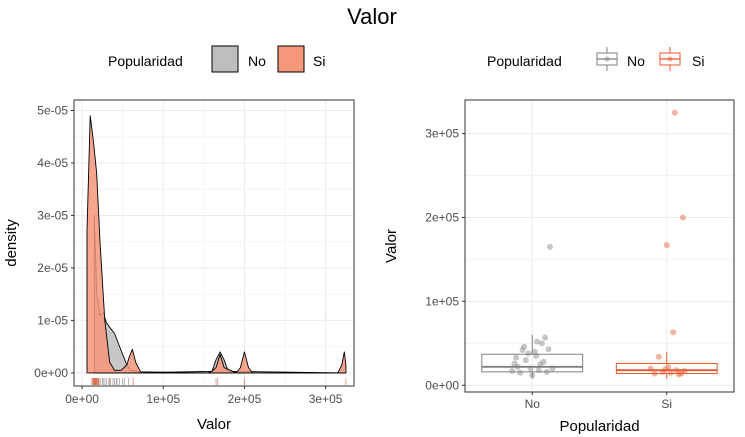 This screenshot has height=437, width=745. What do you see at coordinates (11, 243) in the screenshot?
I see `density-y-axis-title: density` at bounding box center [11, 243].